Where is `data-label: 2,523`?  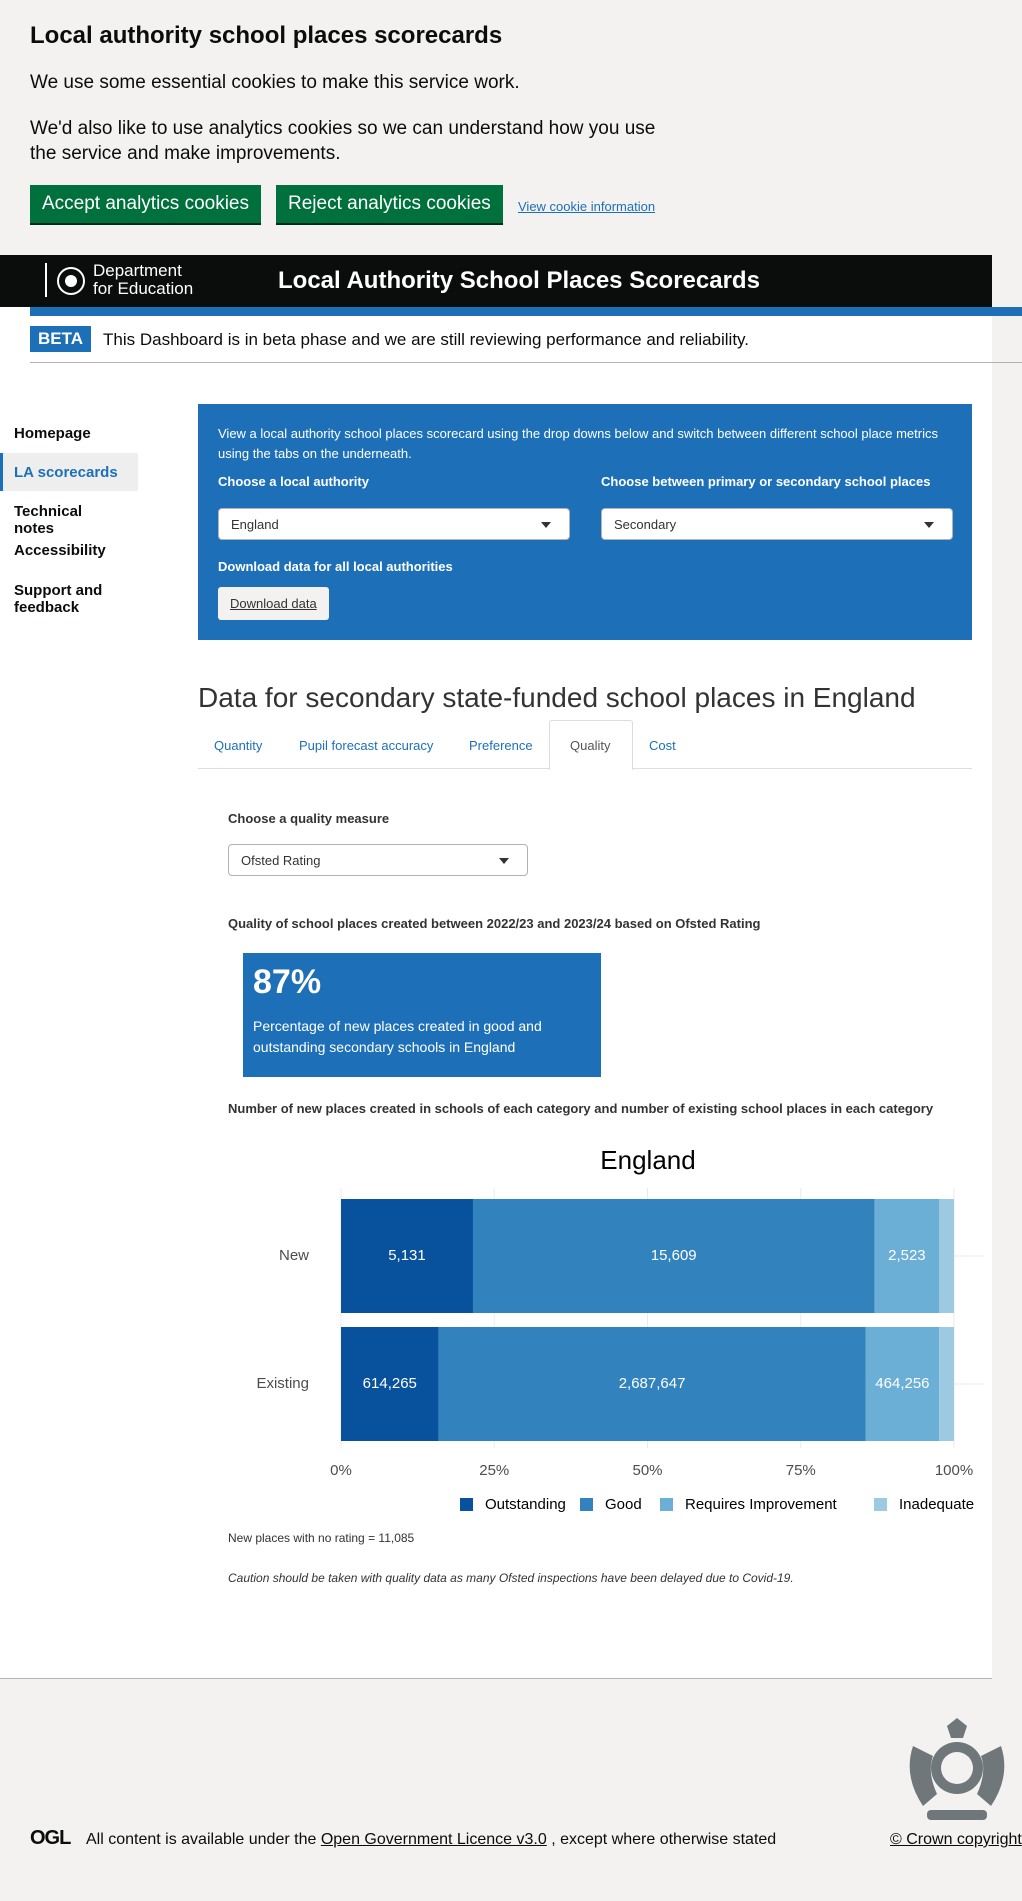 data-label: 2,523 is located at coordinates (907, 1255).